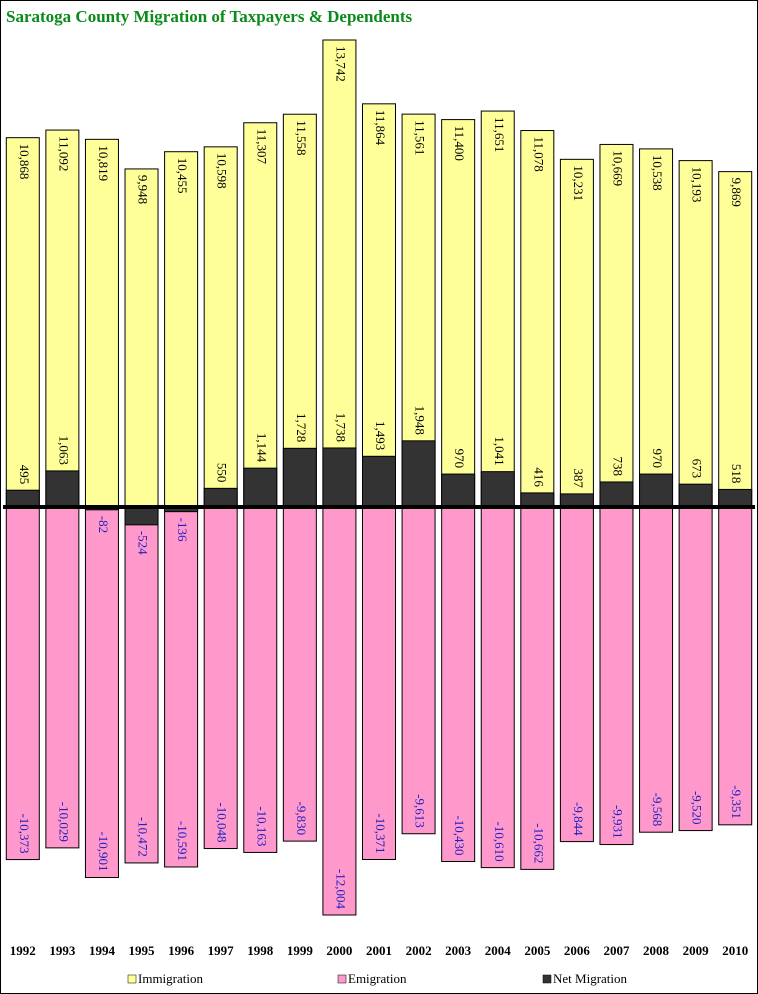  What do you see at coordinates (103, 851) in the screenshot?
I see `value-label: -10,901` at bounding box center [103, 851].